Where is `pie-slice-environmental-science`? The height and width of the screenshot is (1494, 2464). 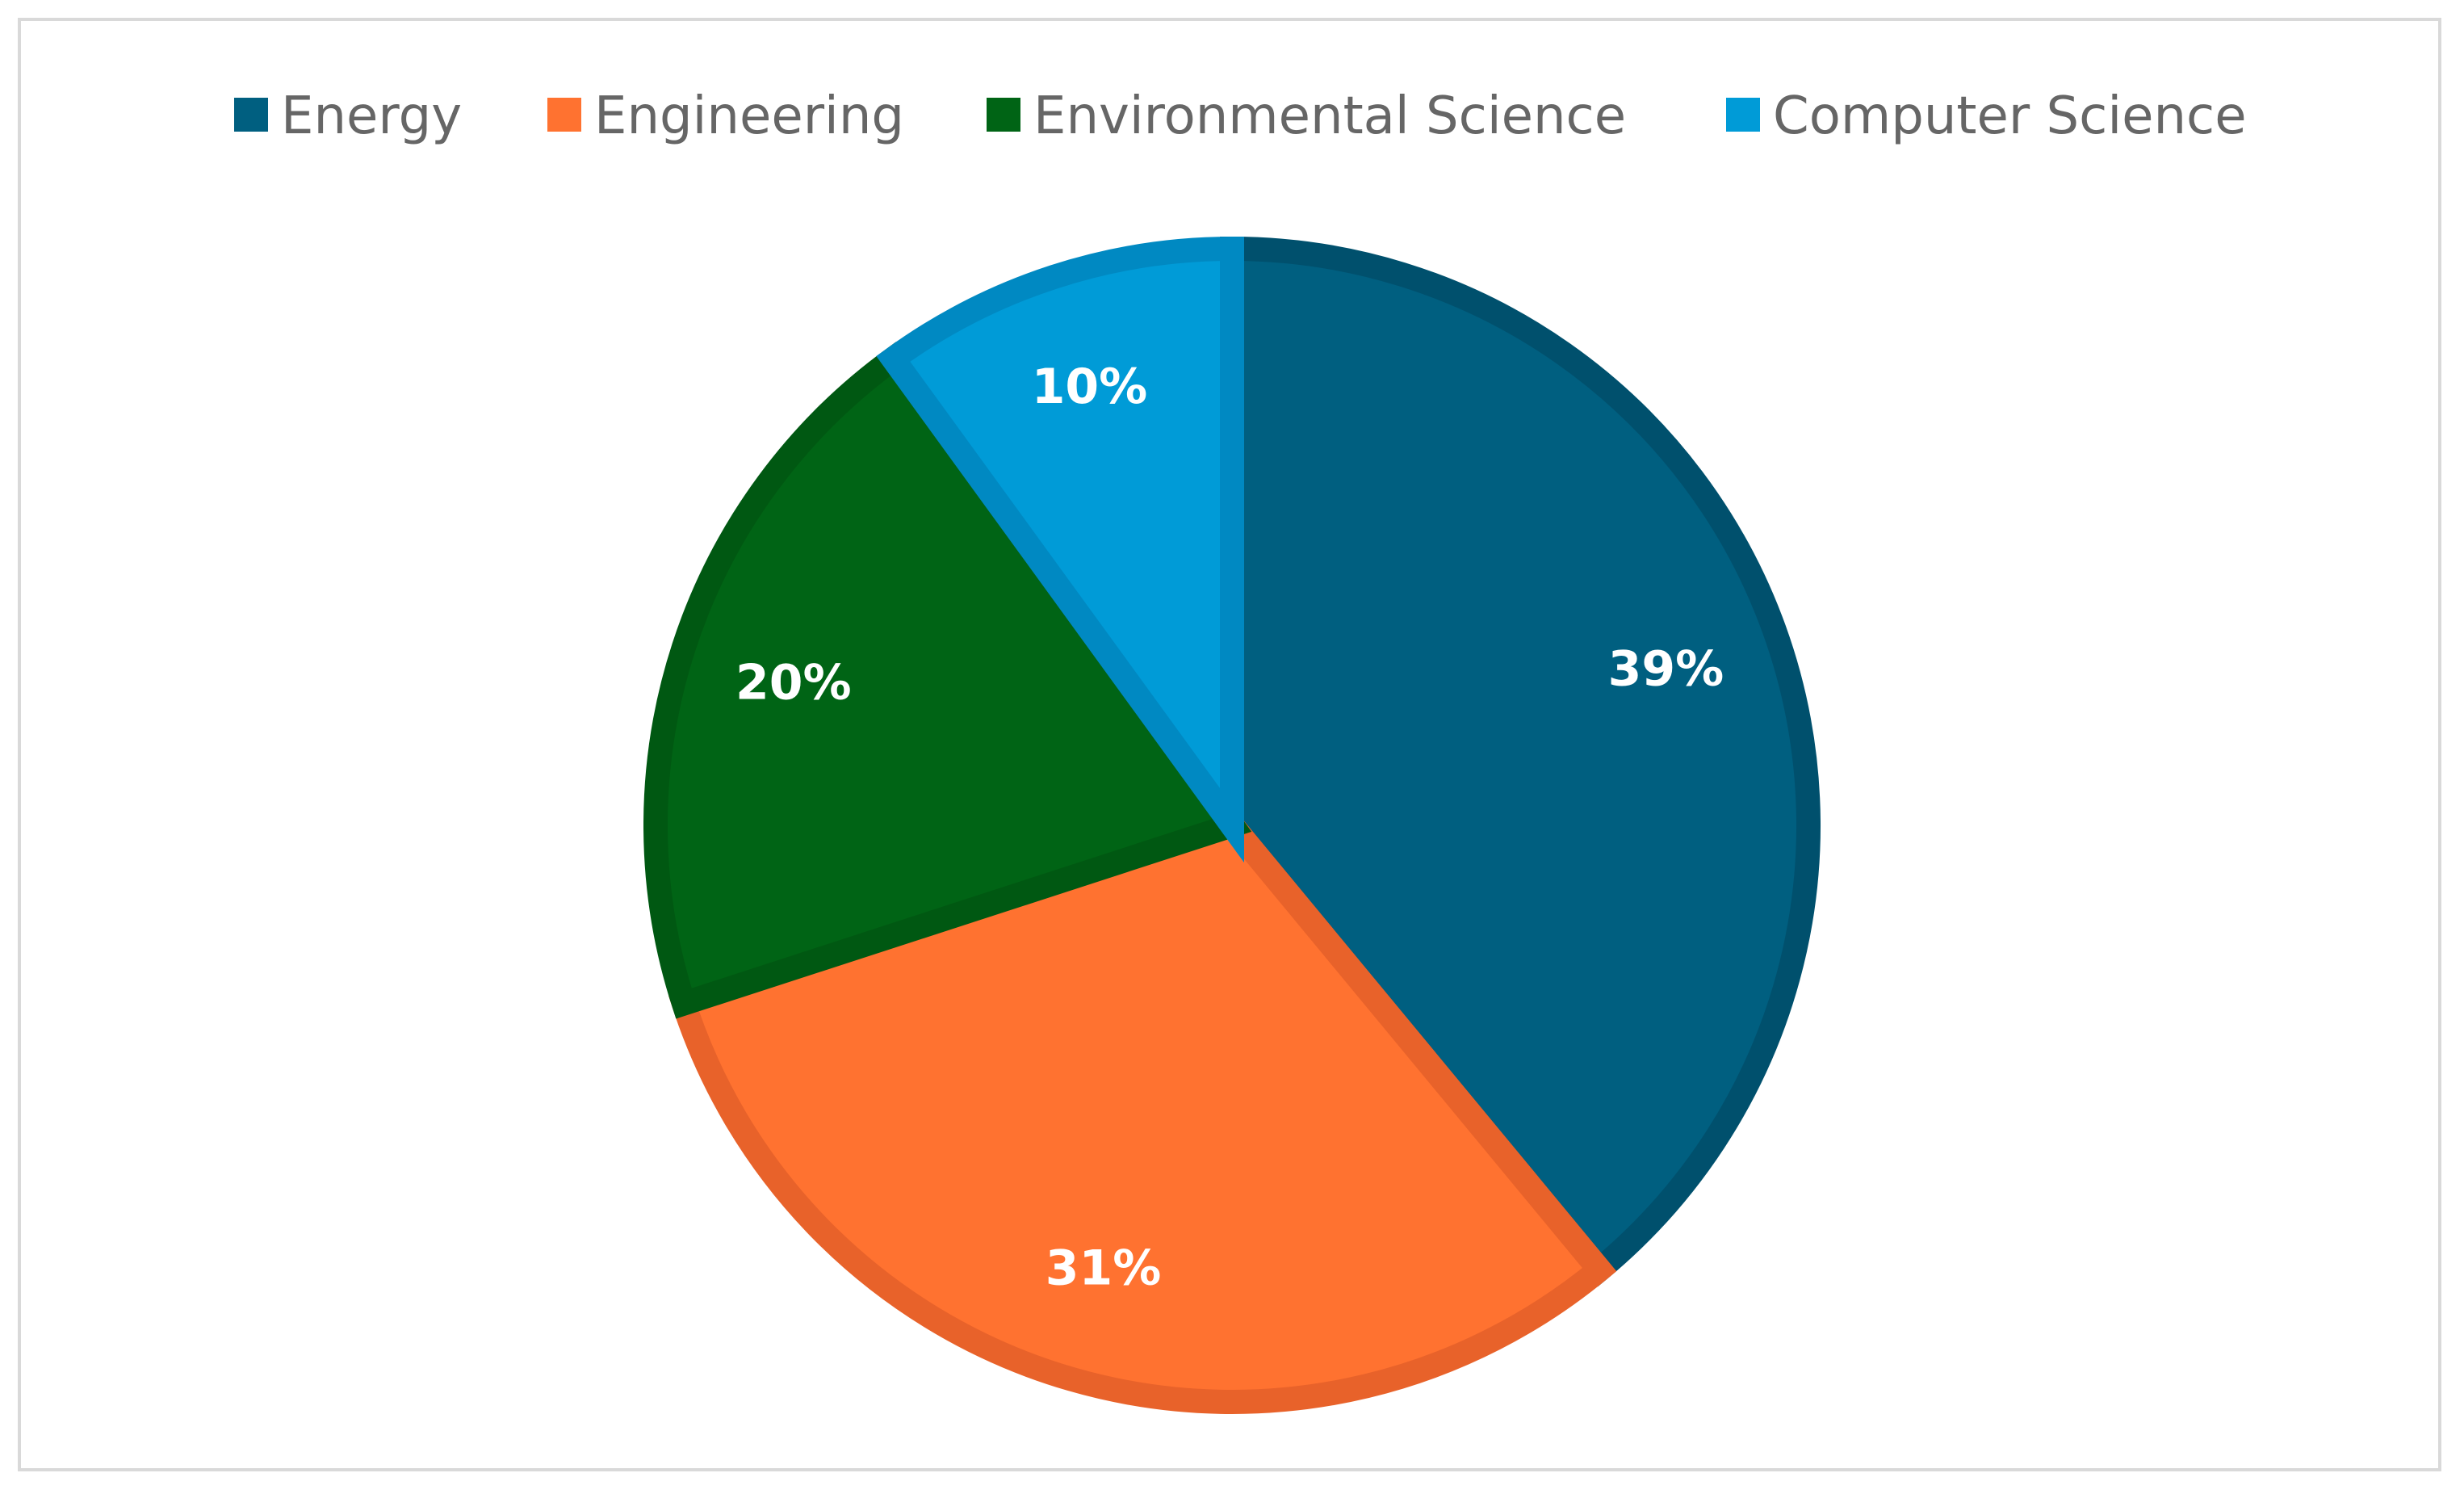
pie-slice-environmental-science is located at coordinates (947, 680).